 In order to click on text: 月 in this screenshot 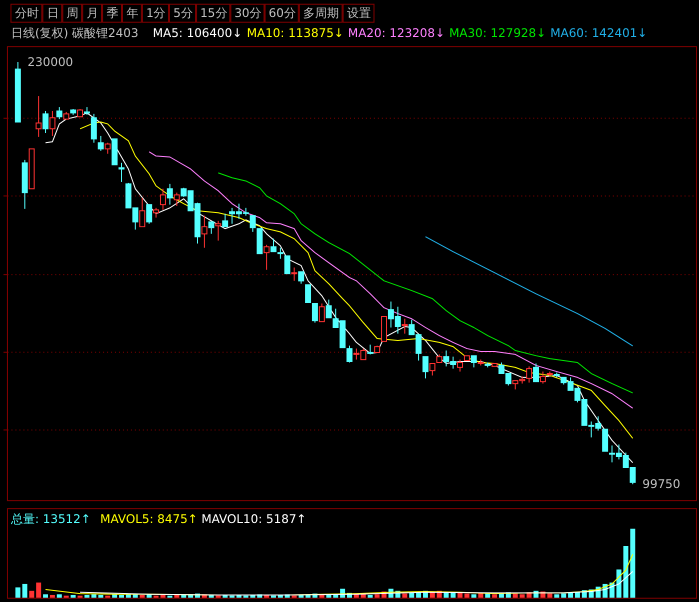, I will do `click(92, 13)`.